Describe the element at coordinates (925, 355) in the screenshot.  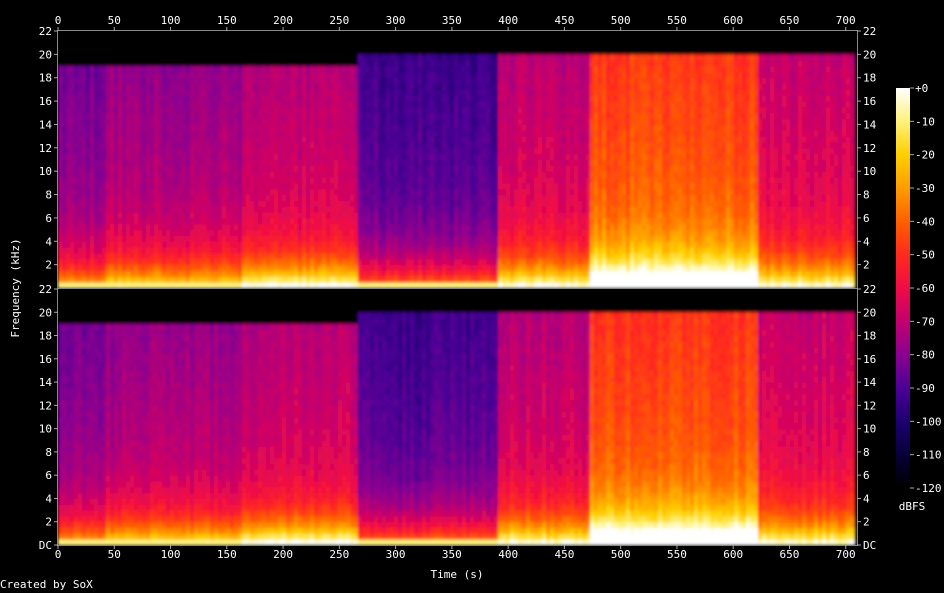
I see `colorbar-tick-label: -80` at that location.